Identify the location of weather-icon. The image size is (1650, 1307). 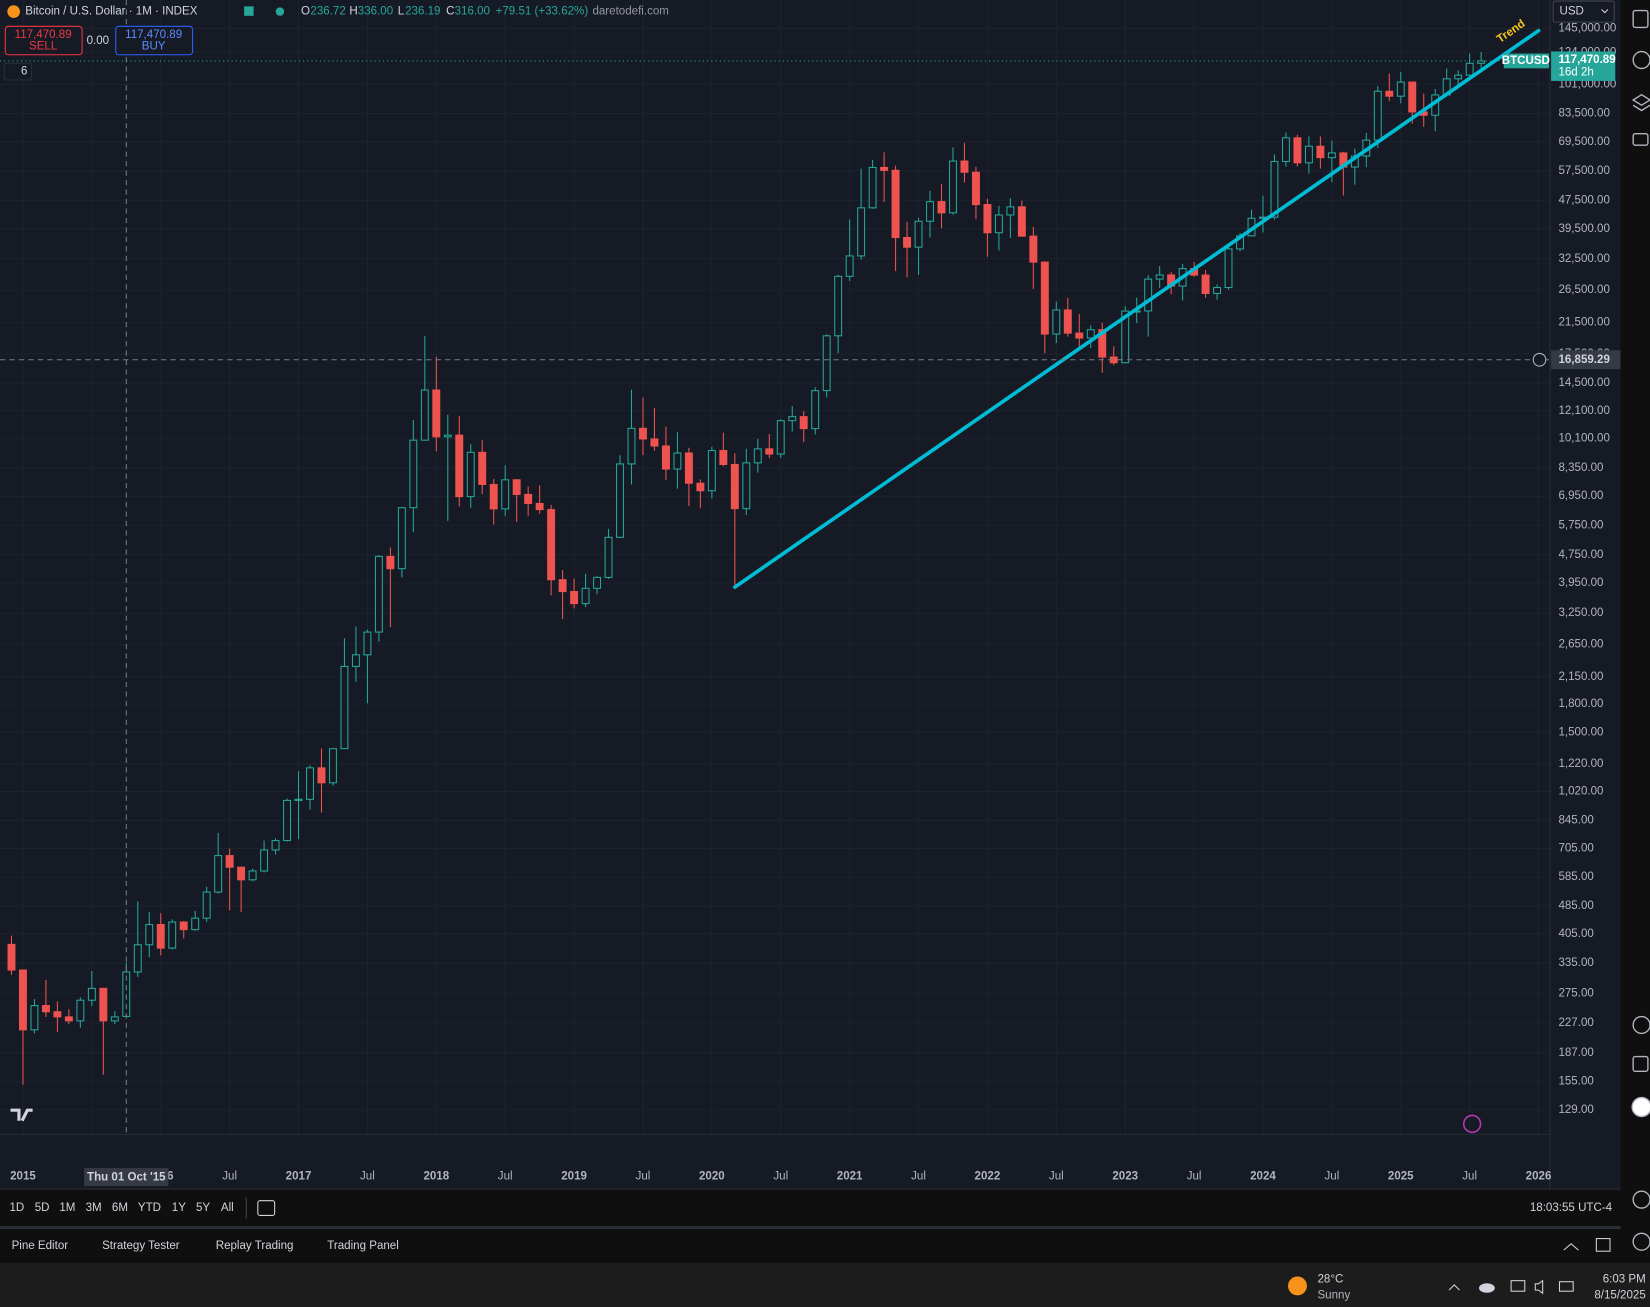
(1297, 1286).